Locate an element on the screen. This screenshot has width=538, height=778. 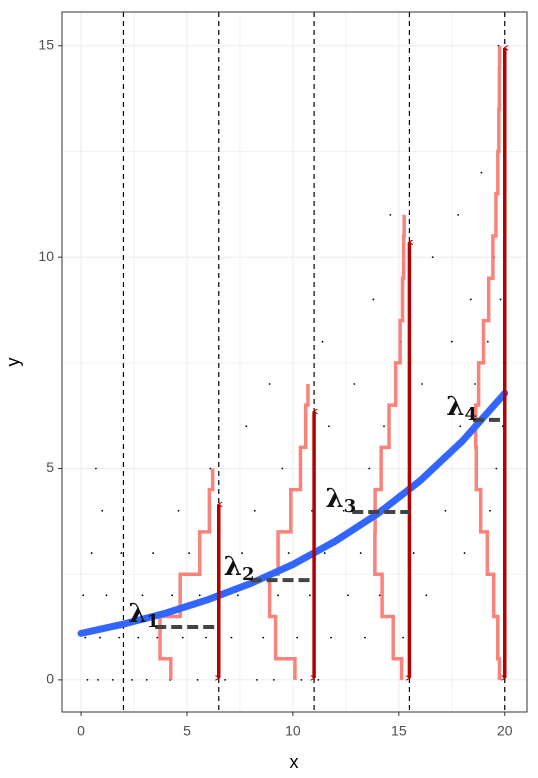
x-axis-label: x is located at coordinates (294, 762).